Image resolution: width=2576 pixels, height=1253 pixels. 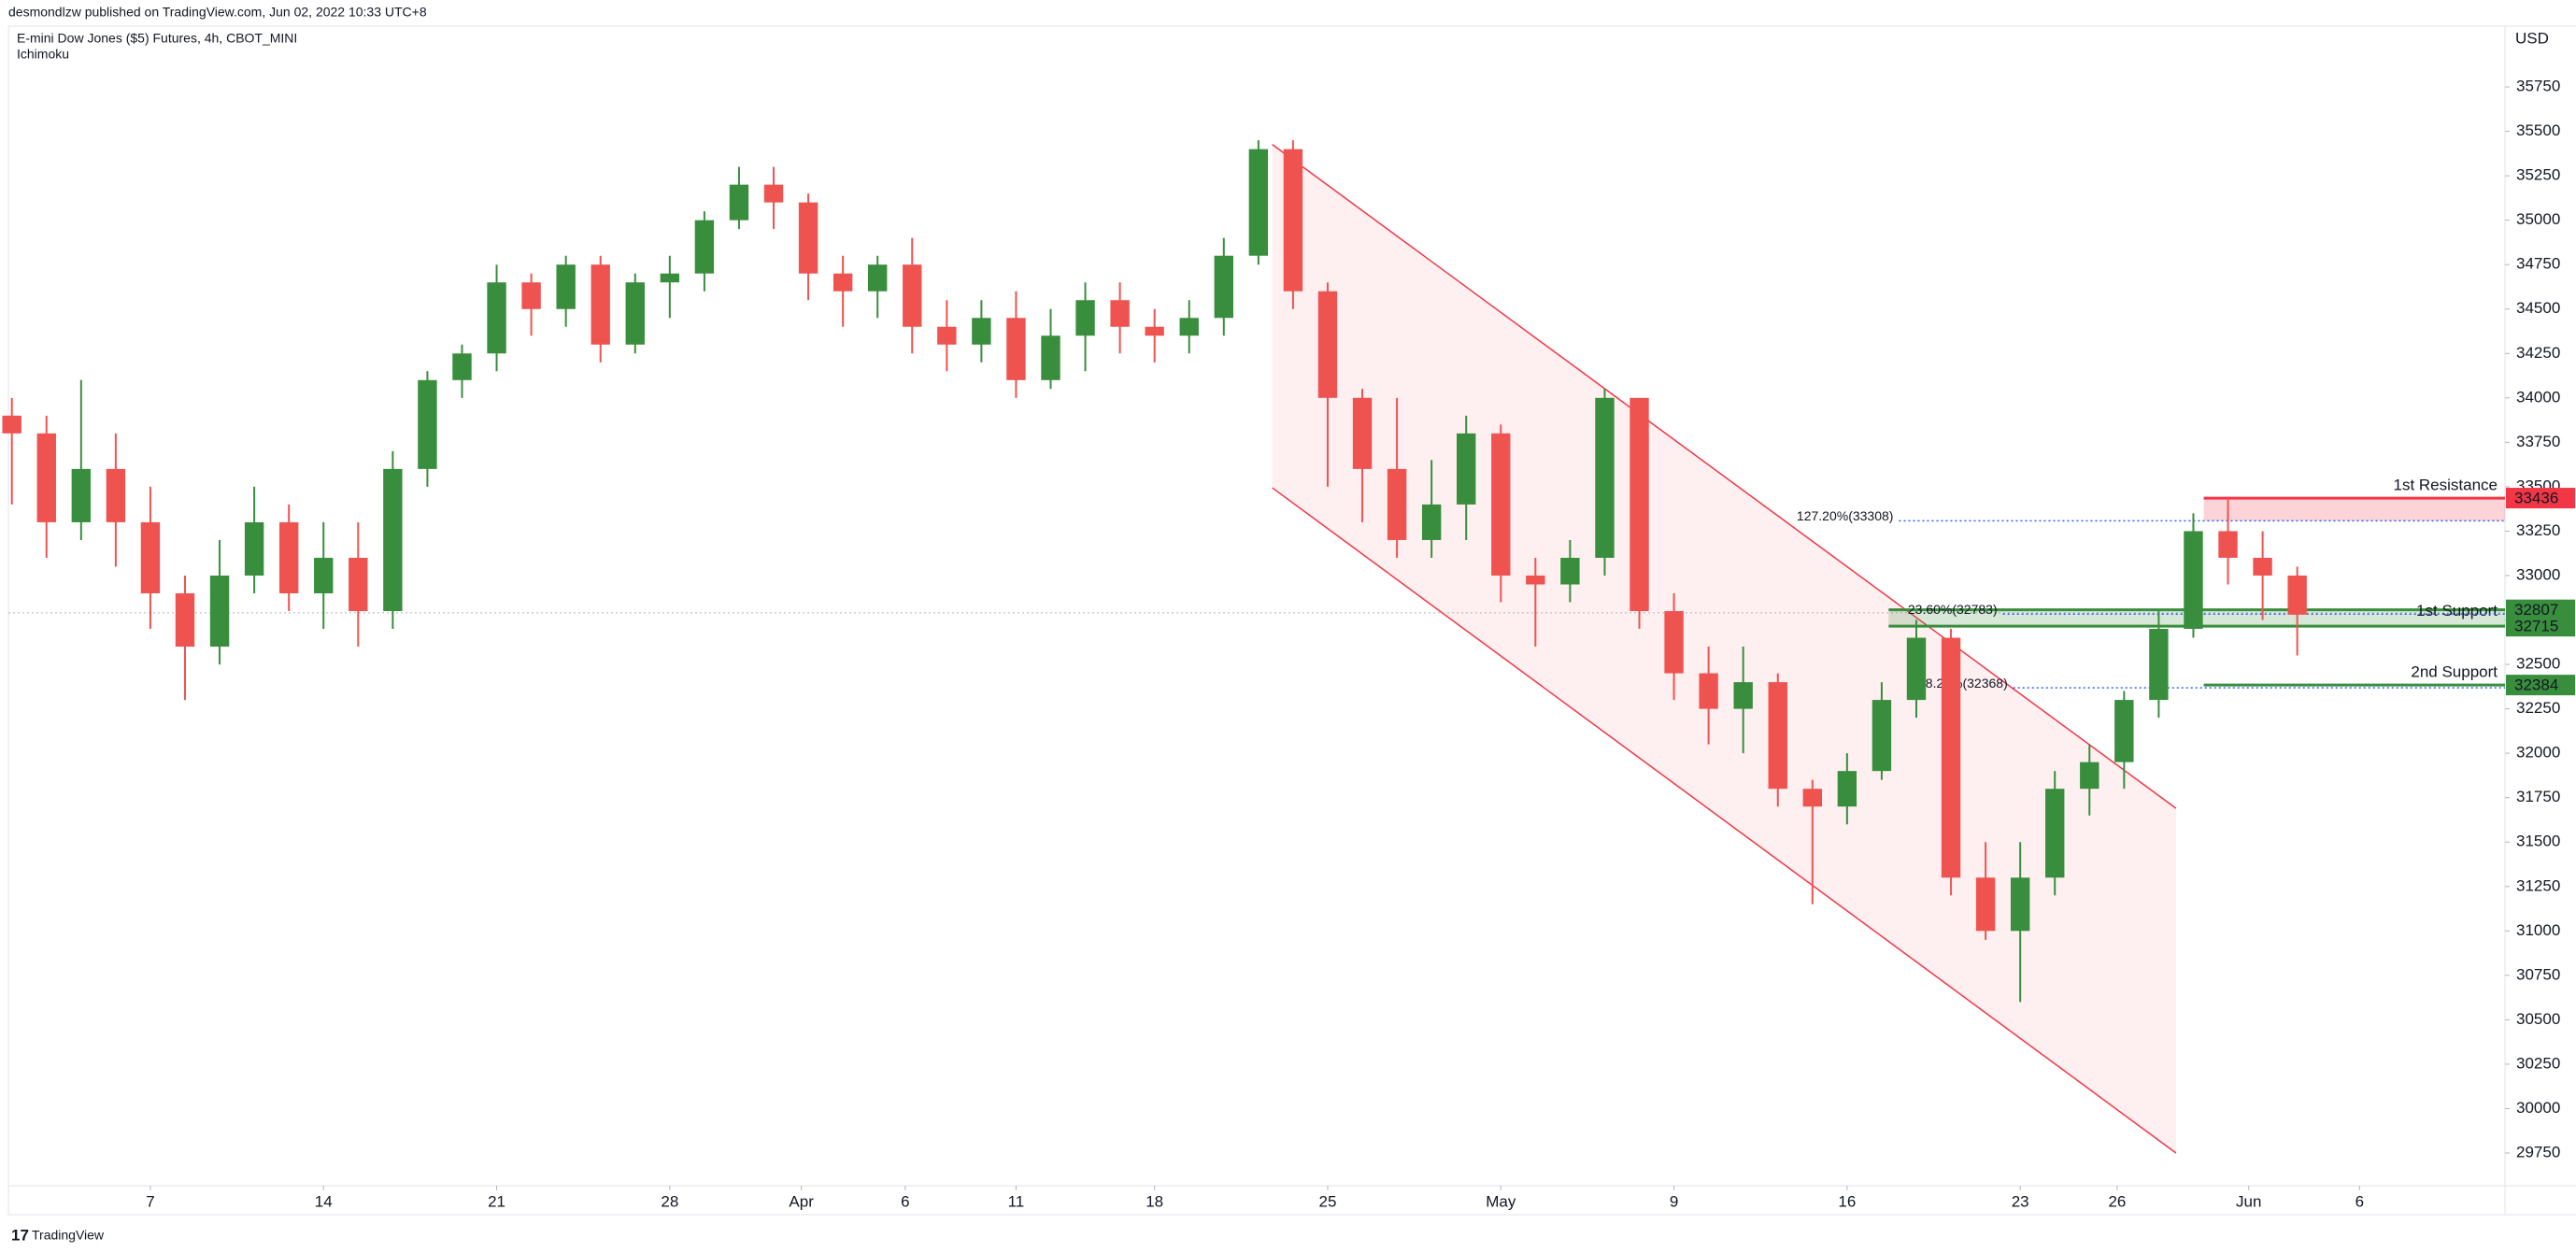 I want to click on y-tick-label: 30750, so click(x=2538, y=974).